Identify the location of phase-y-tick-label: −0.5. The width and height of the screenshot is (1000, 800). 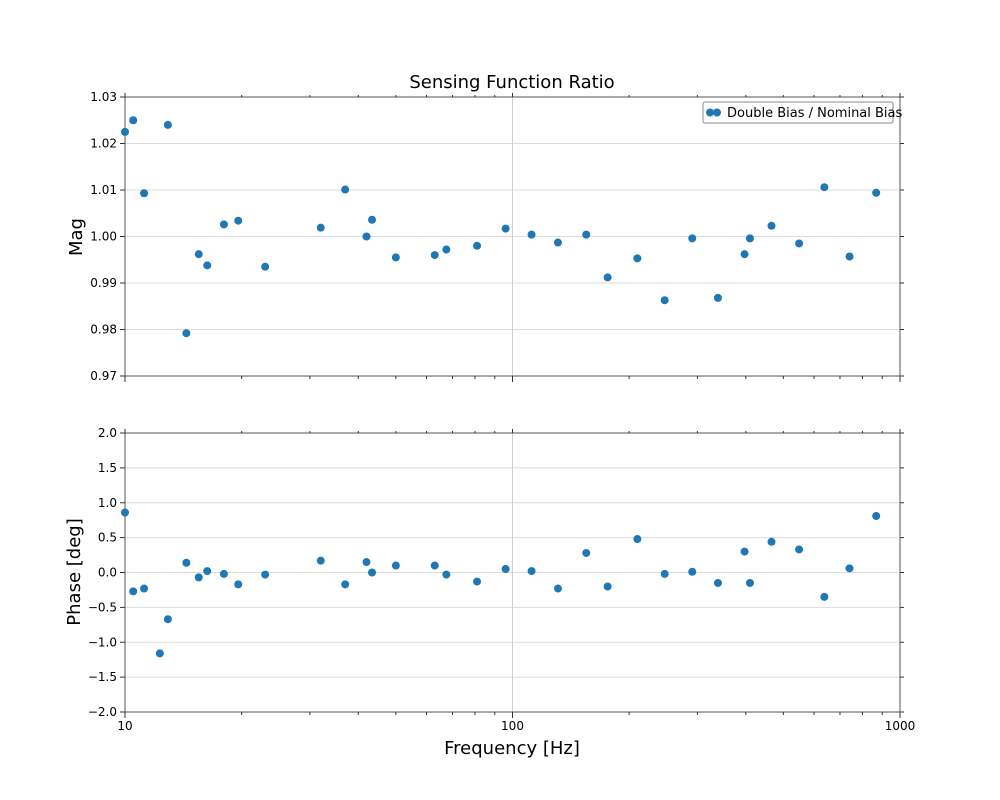
(102, 607).